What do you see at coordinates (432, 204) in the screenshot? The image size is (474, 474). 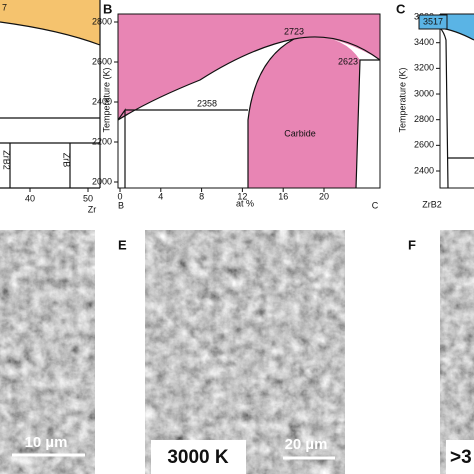 I see `x-end-label: ZrB2` at bounding box center [432, 204].